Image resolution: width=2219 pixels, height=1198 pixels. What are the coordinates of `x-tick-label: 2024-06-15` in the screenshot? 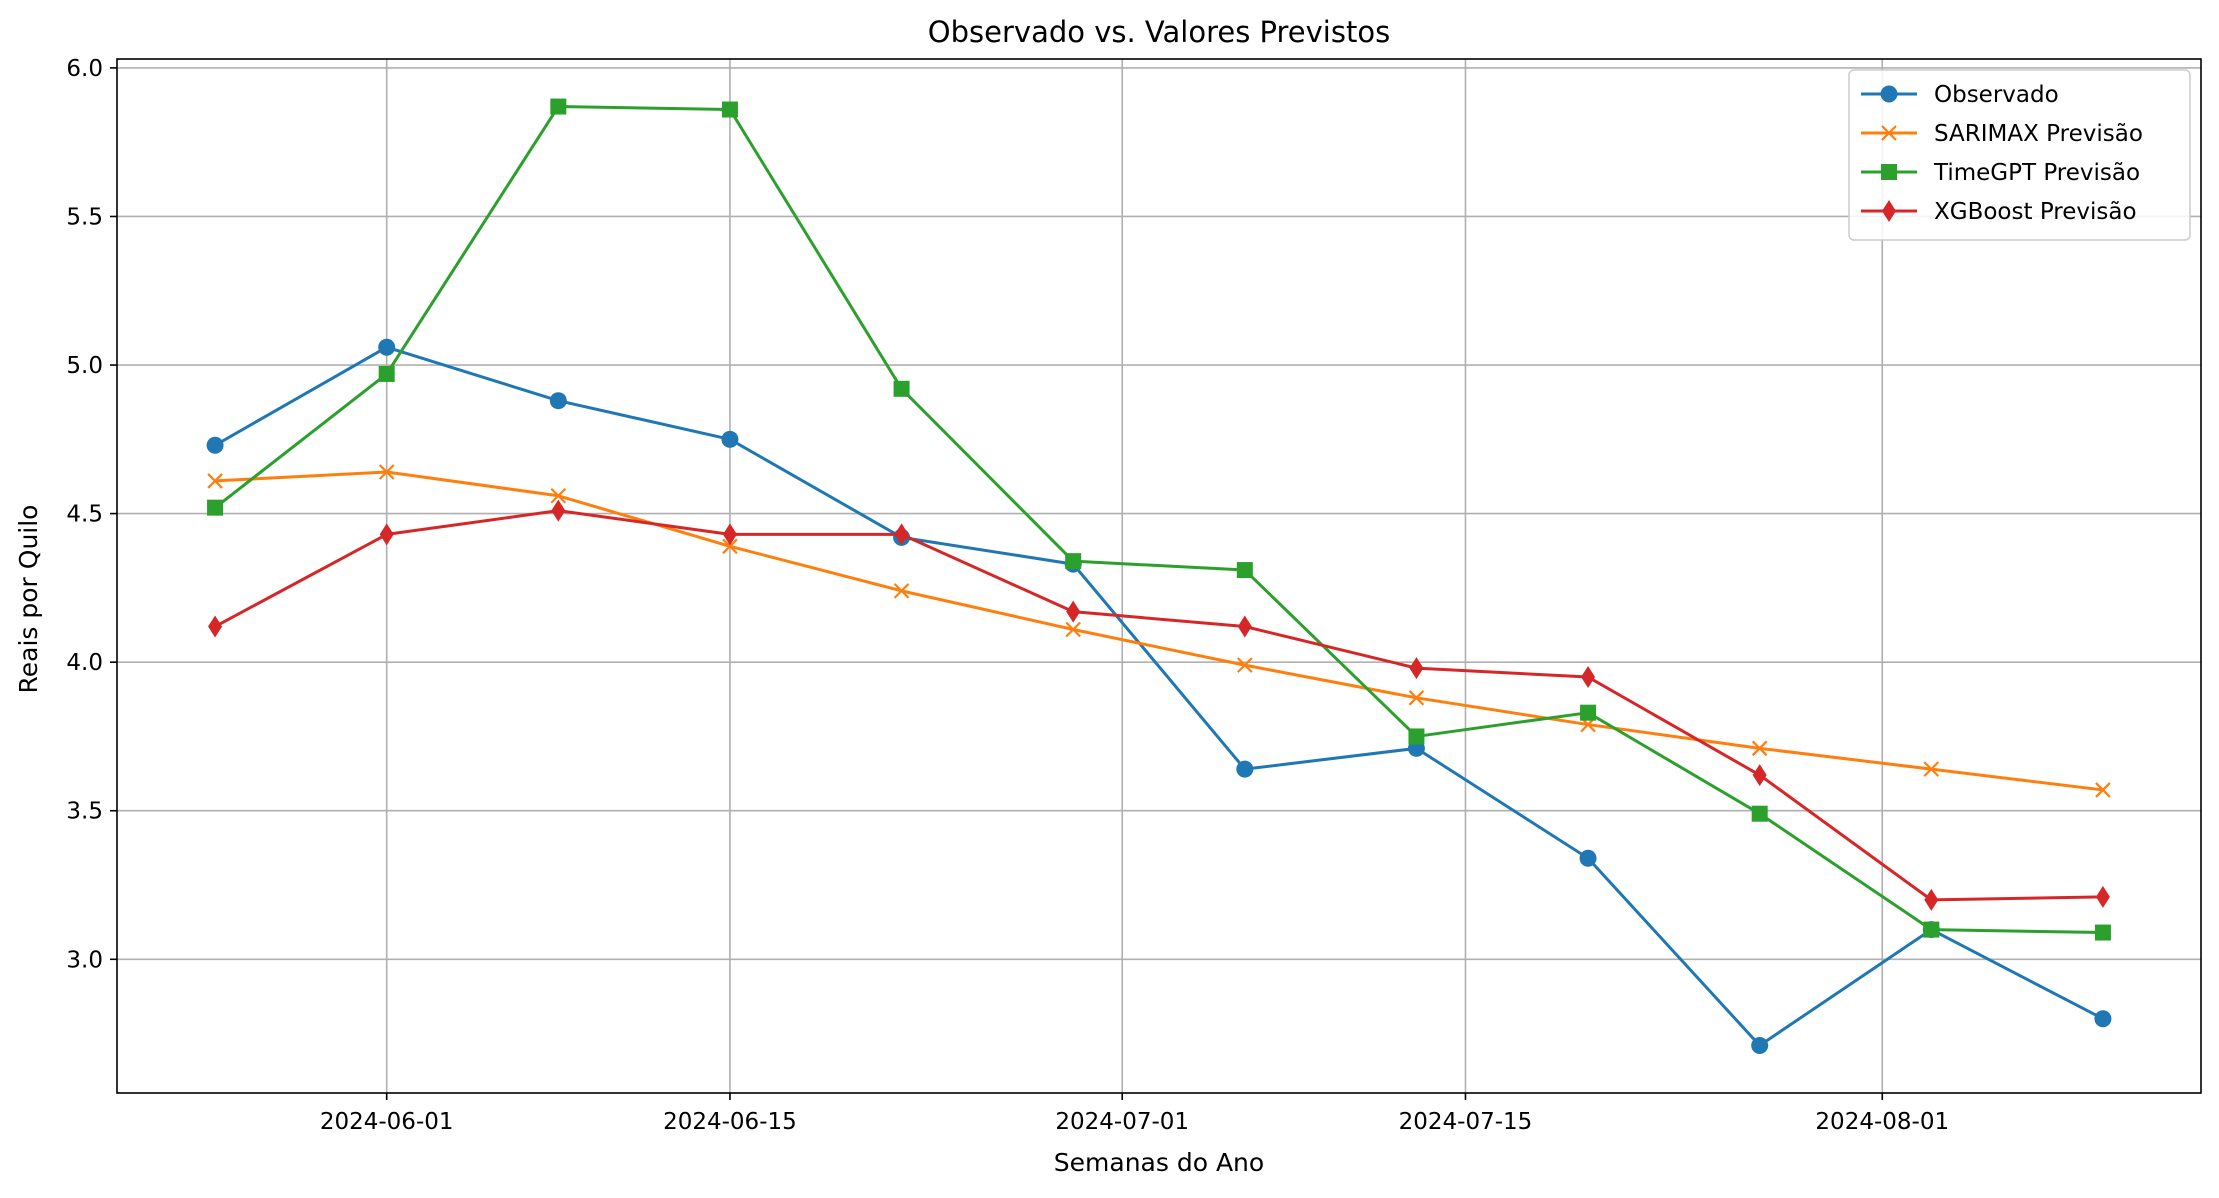 It's located at (730, 1122).